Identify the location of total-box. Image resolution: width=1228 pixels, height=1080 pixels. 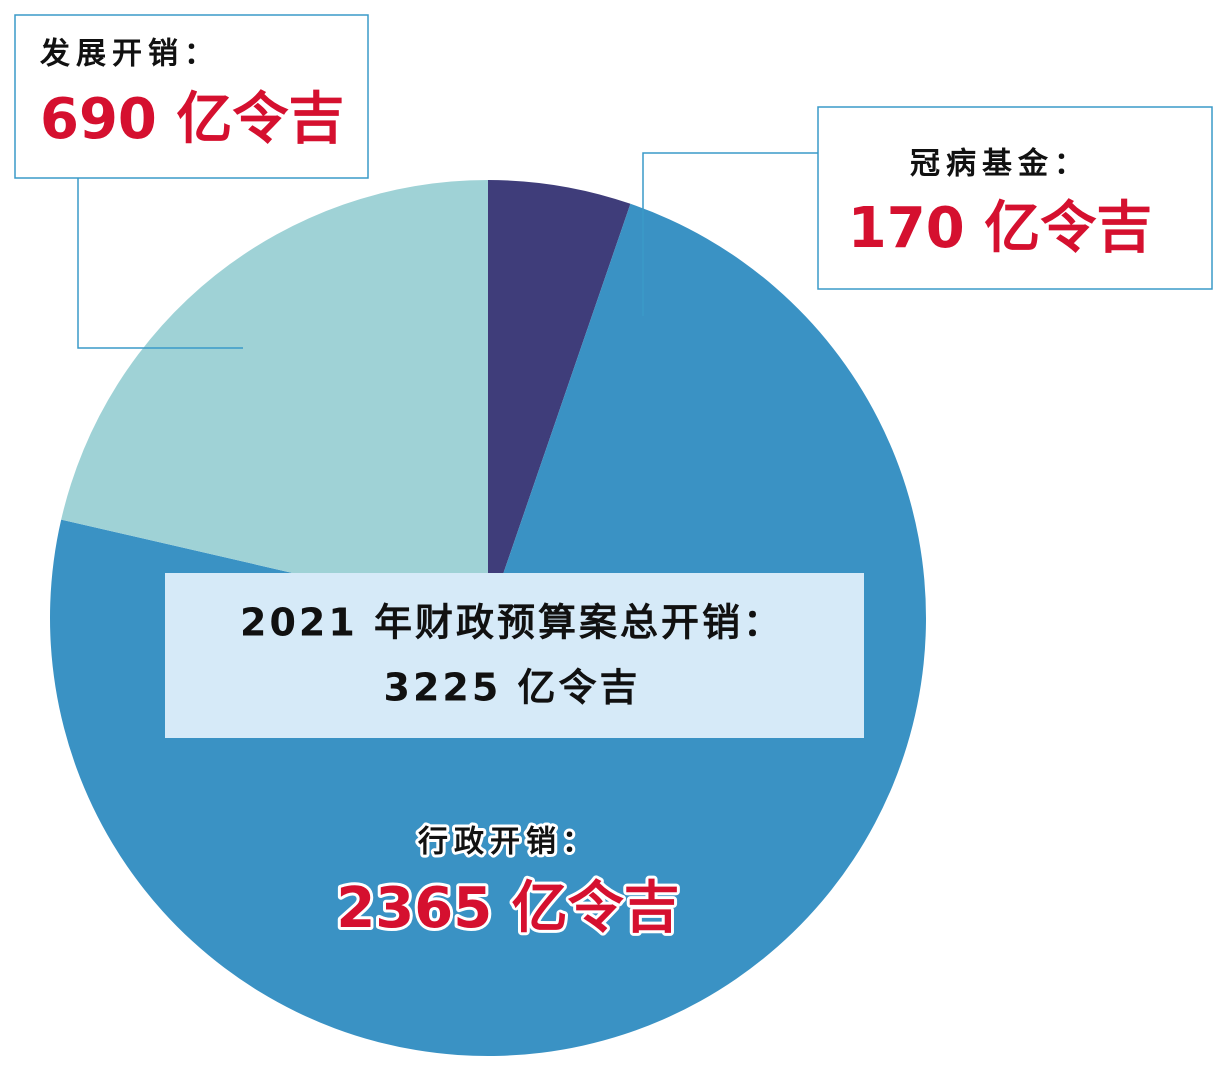
(514, 655).